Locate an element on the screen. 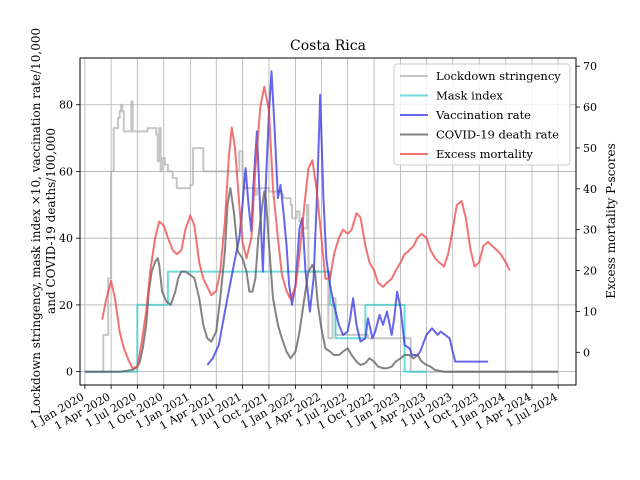  y-left-tick-label: 40 is located at coordinates (66, 238).